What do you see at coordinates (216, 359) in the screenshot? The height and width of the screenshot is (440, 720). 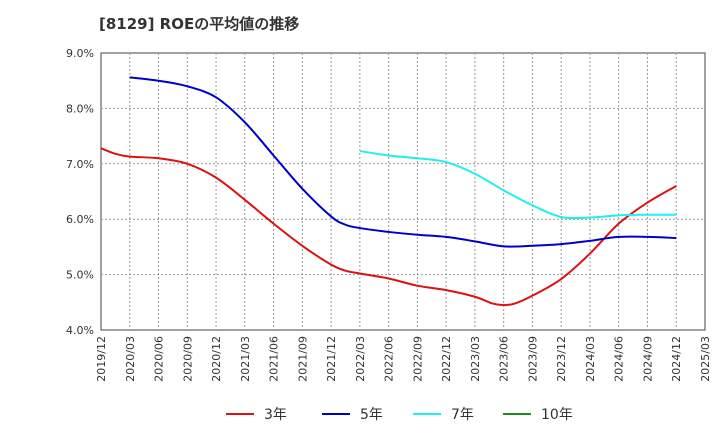 I see `x-tick-label: 2020/12` at bounding box center [216, 359].